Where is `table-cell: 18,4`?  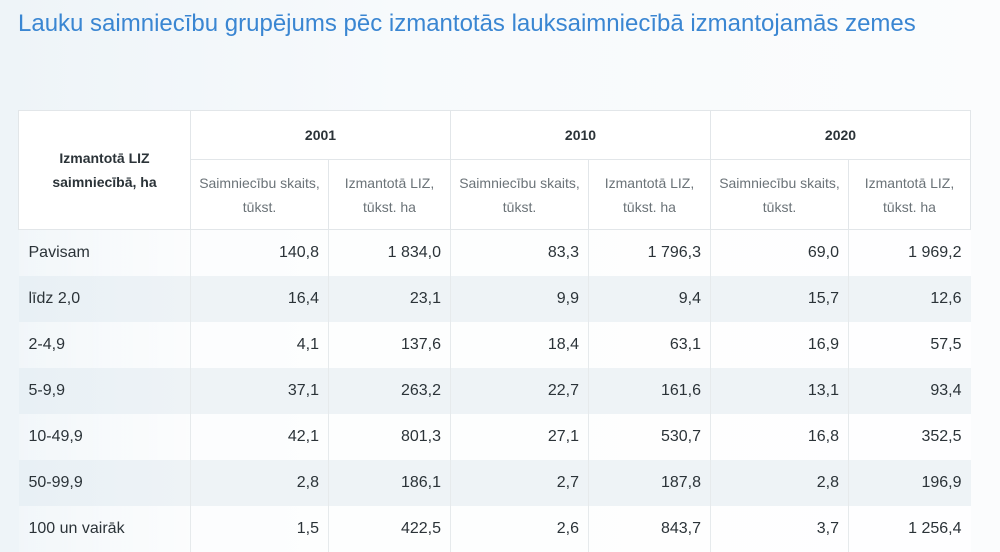 table-cell: 18,4 is located at coordinates (519, 345).